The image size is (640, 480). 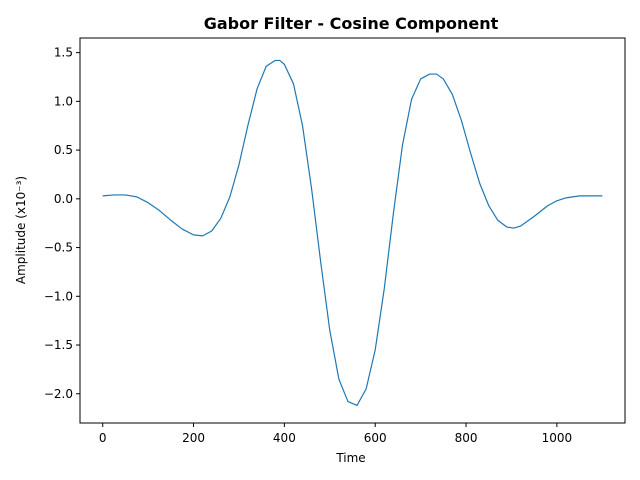 What do you see at coordinates (284, 438) in the screenshot?
I see `x-tick-label: 400` at bounding box center [284, 438].